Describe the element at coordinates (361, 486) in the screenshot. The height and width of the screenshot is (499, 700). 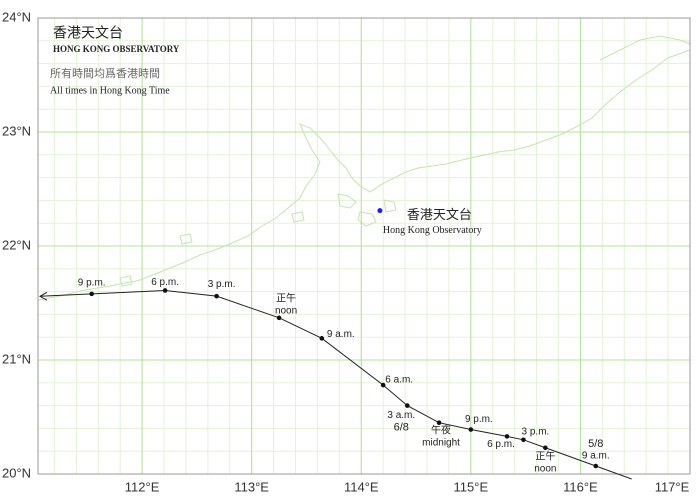
I see `lon-tick-label: 114°E` at that location.